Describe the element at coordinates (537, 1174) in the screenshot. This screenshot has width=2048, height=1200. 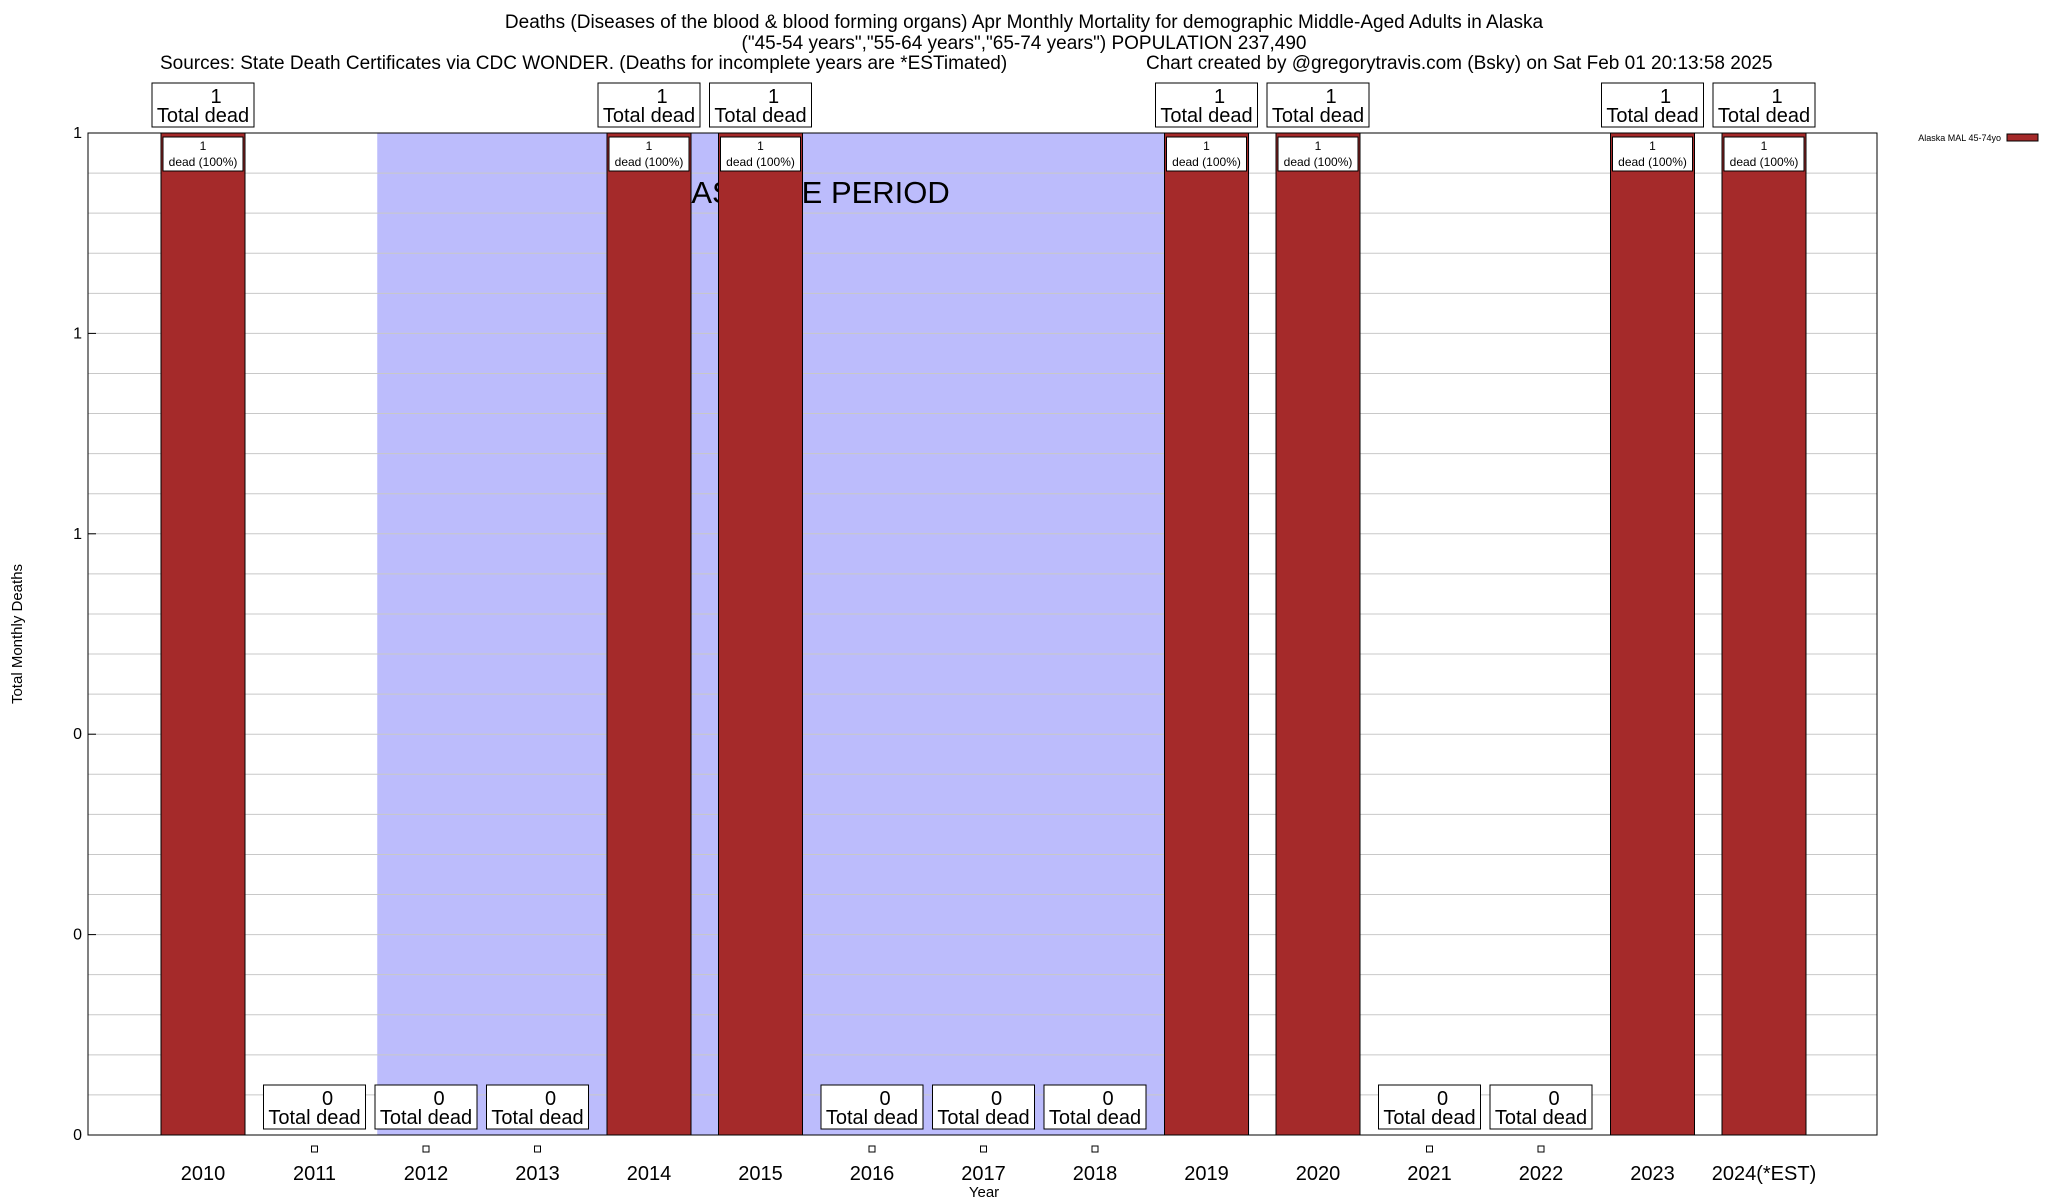
I see `x-tick-label: 2013` at that location.